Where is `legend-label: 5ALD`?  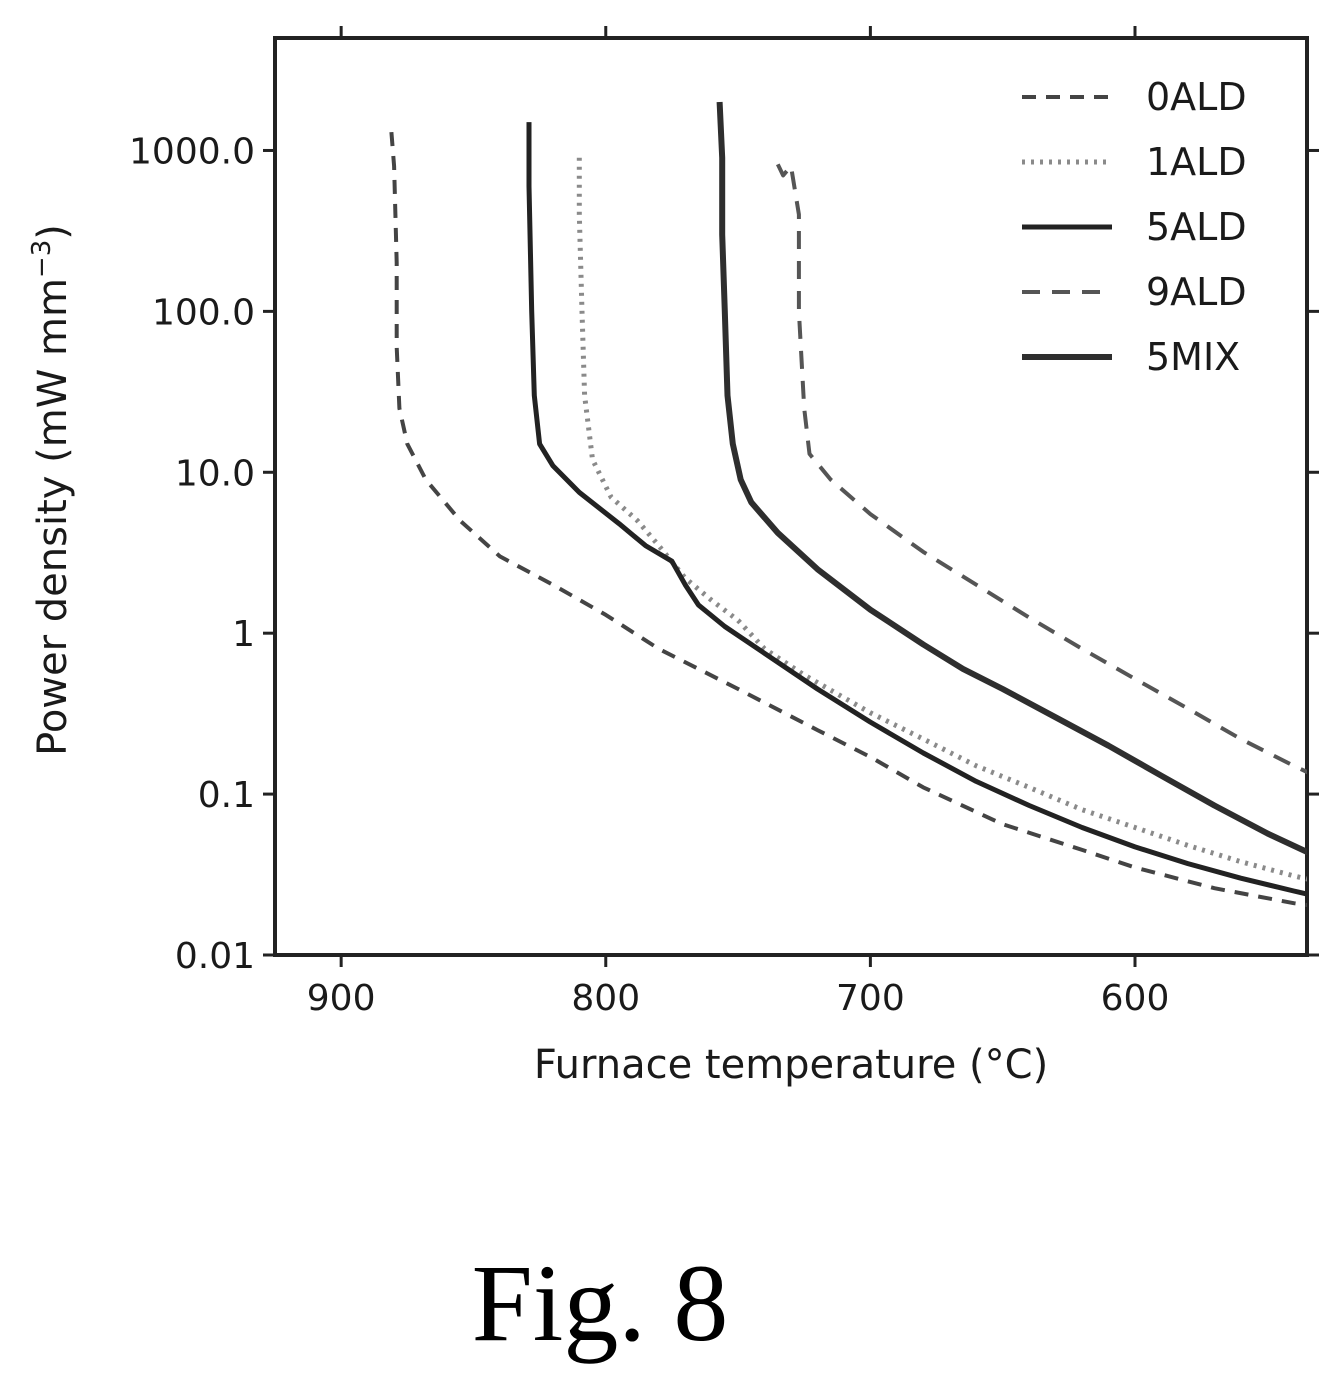
legend-label: 5ALD is located at coordinates (1196, 227).